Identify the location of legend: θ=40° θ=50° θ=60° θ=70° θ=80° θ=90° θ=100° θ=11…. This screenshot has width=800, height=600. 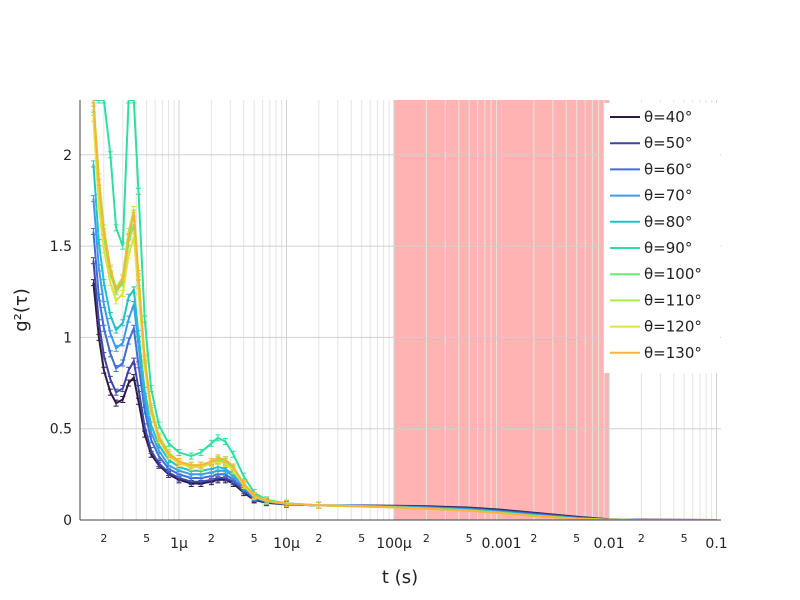
(662, 238).